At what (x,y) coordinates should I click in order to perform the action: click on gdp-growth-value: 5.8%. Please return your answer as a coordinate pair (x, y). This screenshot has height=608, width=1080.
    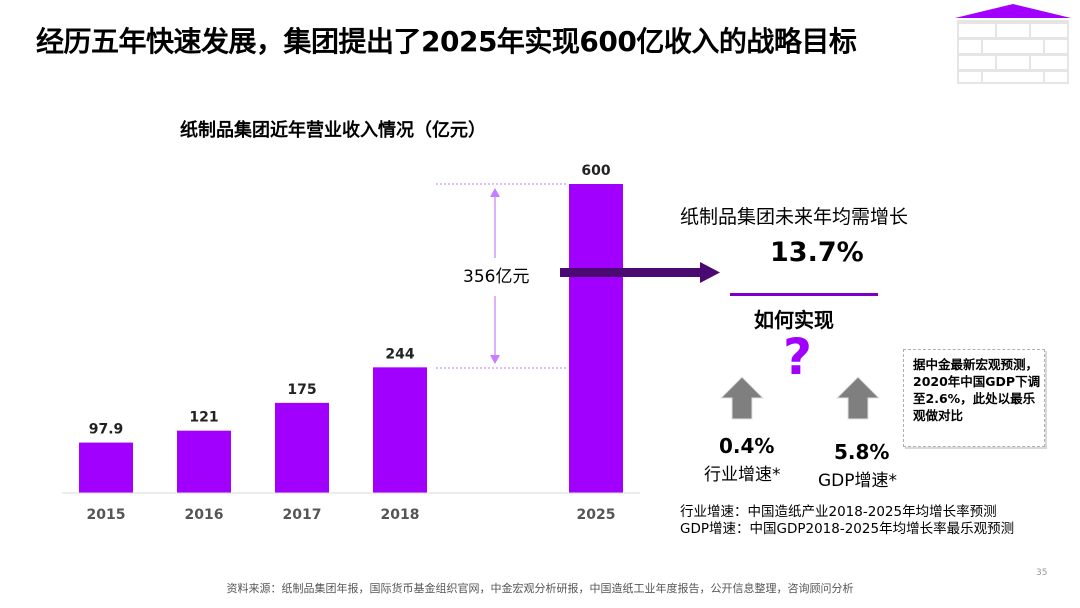
    Looking at the image, I should click on (862, 452).